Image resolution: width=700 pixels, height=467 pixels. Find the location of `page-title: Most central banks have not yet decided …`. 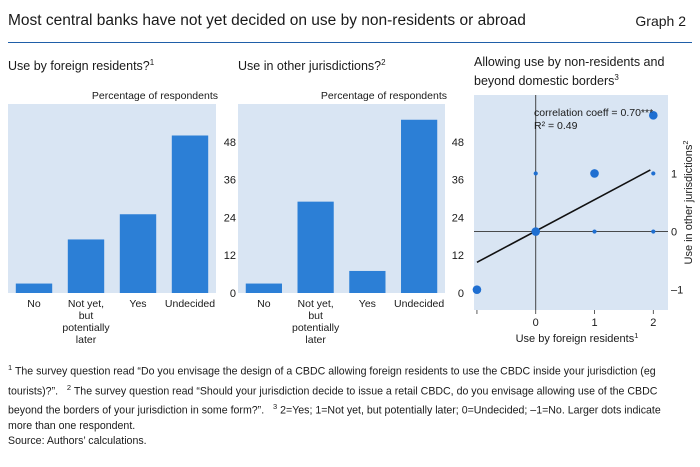

page-title: Most central banks have not yet decided … is located at coordinates (267, 20).